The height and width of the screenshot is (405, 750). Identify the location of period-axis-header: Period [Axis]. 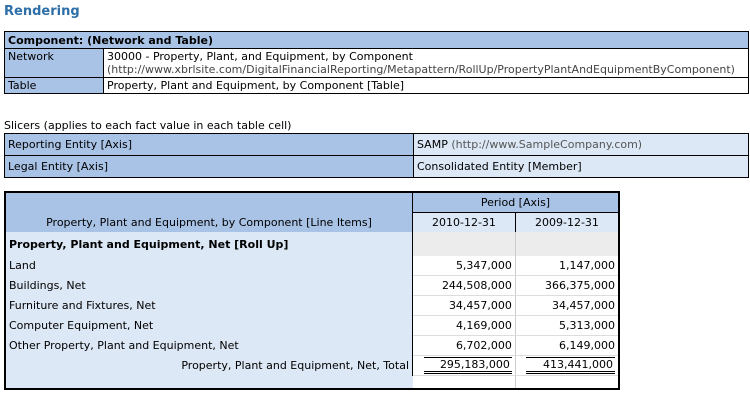
(515, 202).